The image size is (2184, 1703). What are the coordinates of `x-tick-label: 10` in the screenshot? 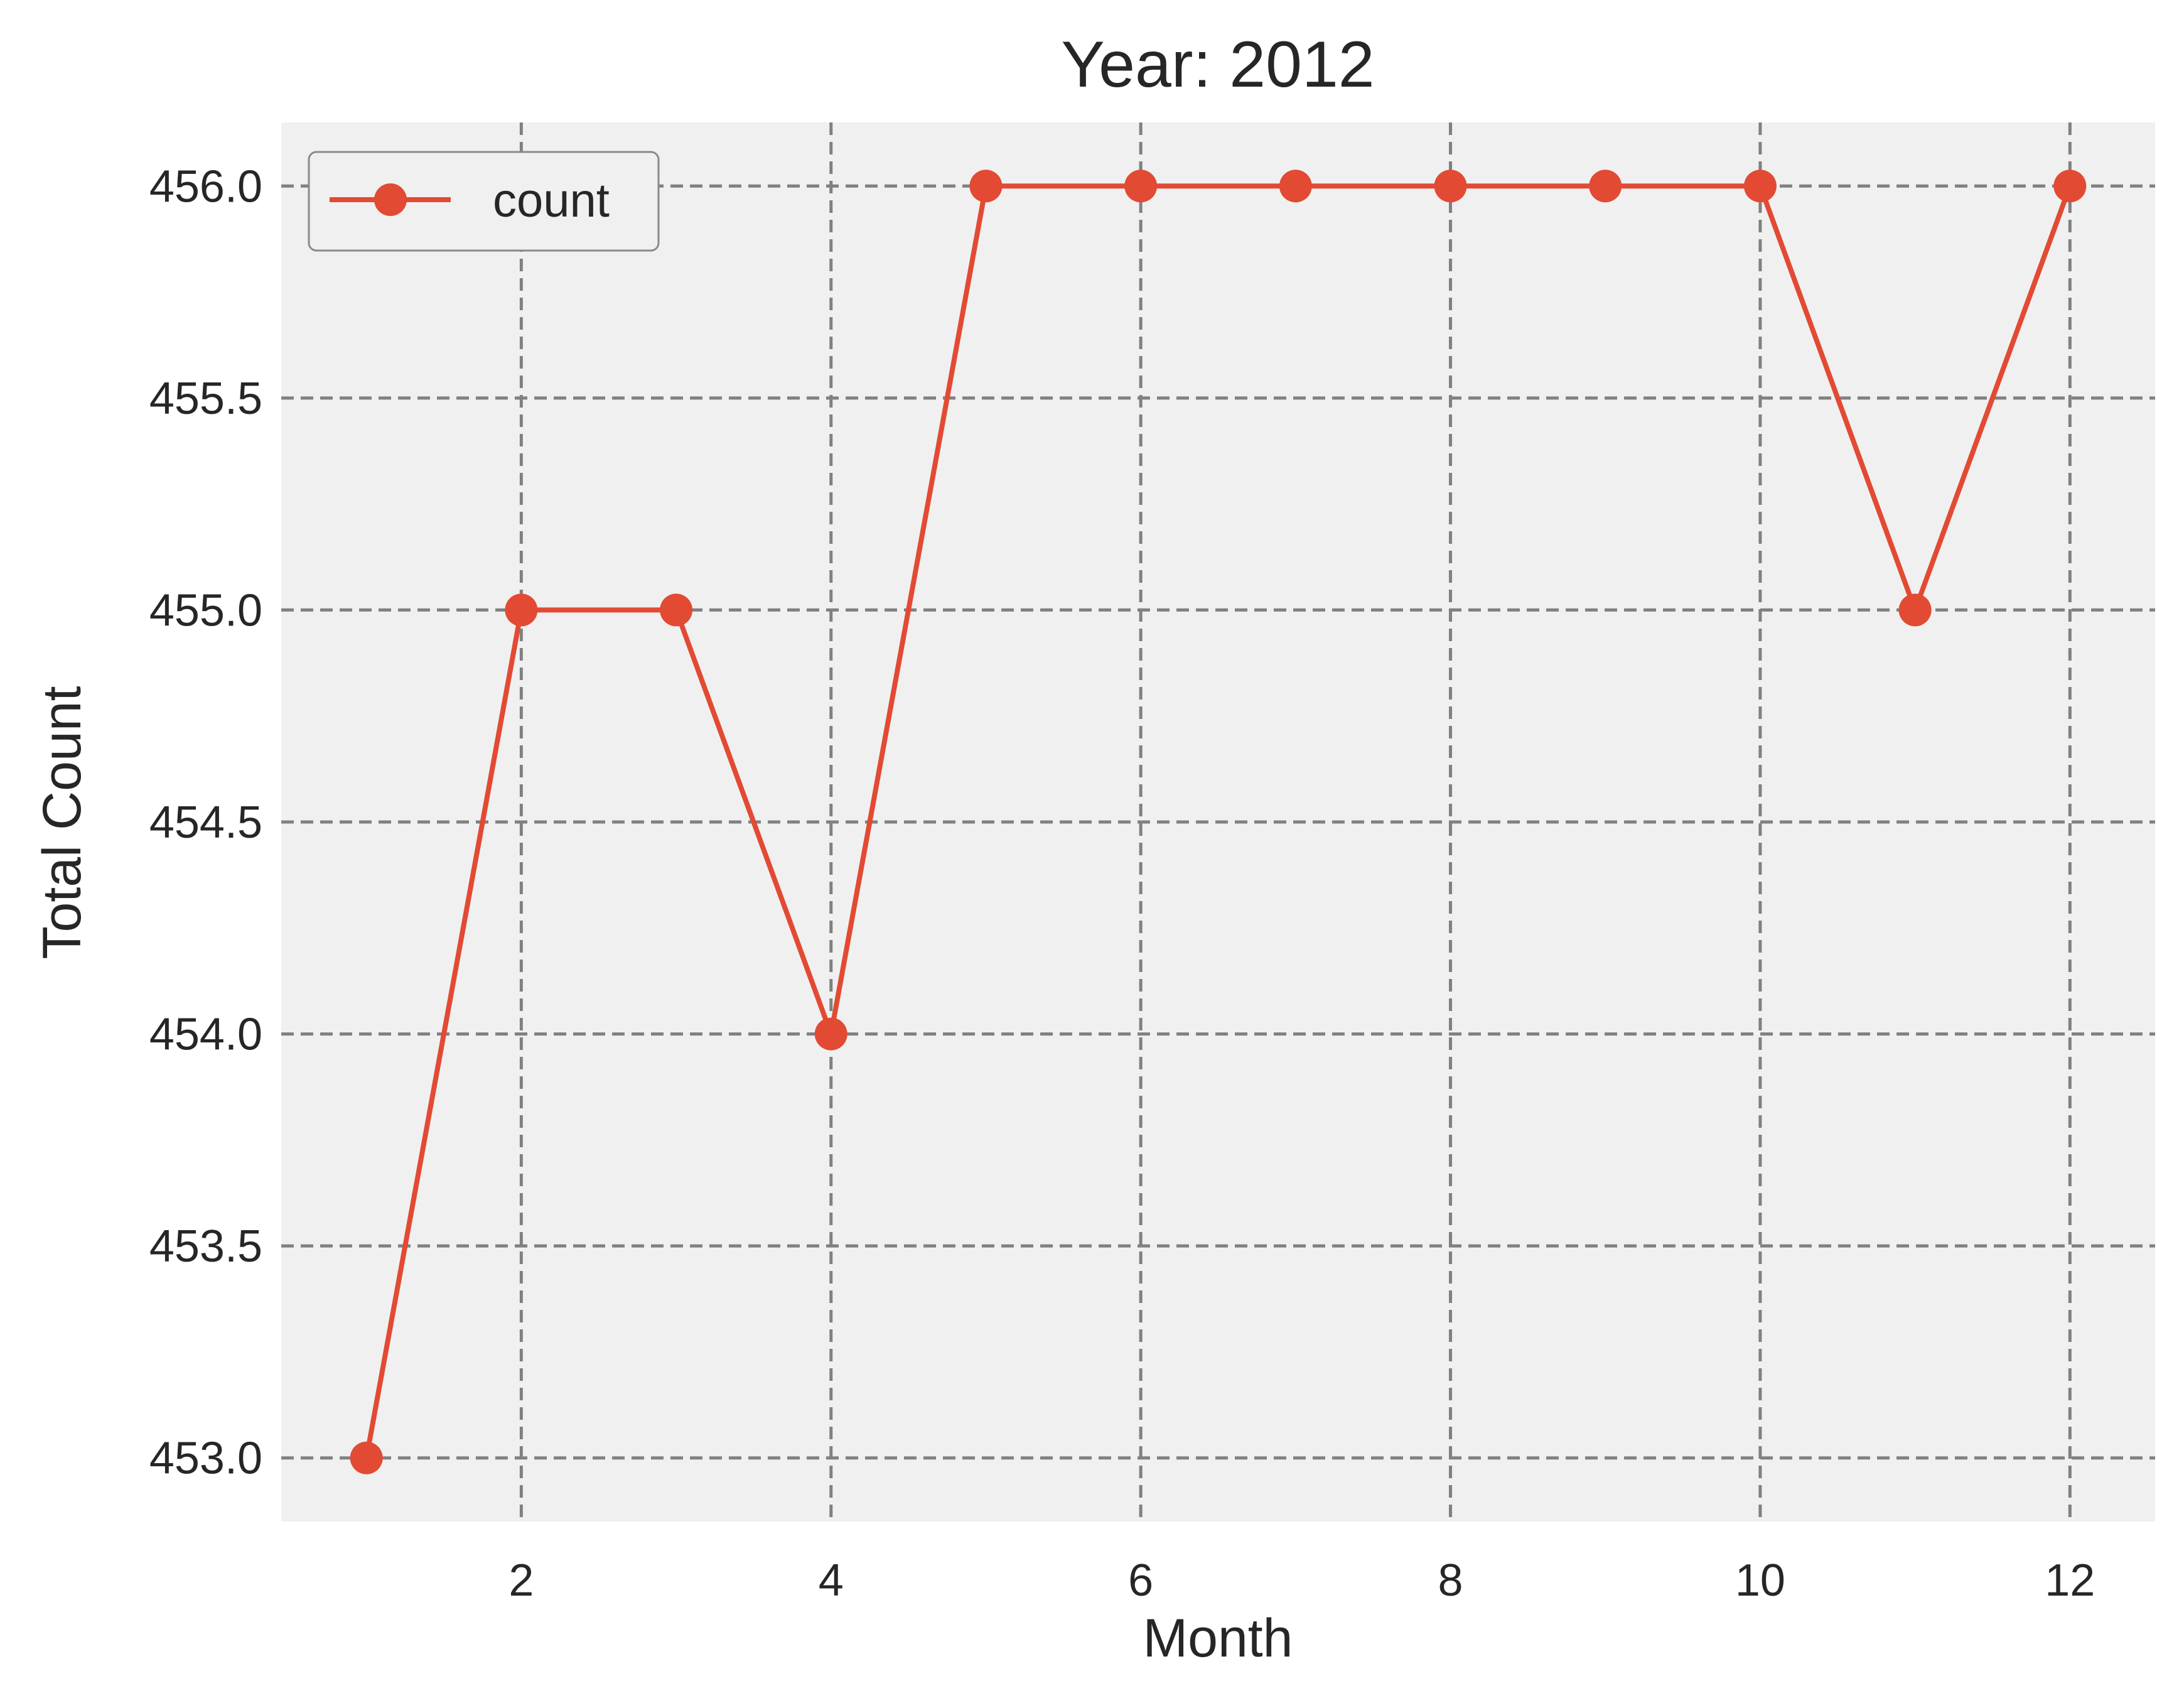 It's located at (1760, 1580).